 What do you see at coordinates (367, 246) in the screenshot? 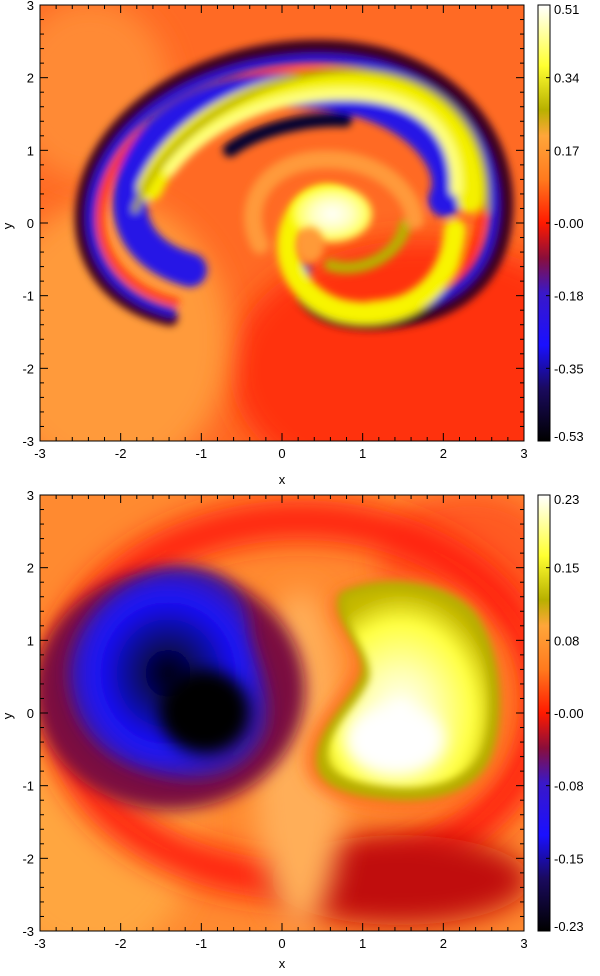
I see `inner-coil-olive` at bounding box center [367, 246].